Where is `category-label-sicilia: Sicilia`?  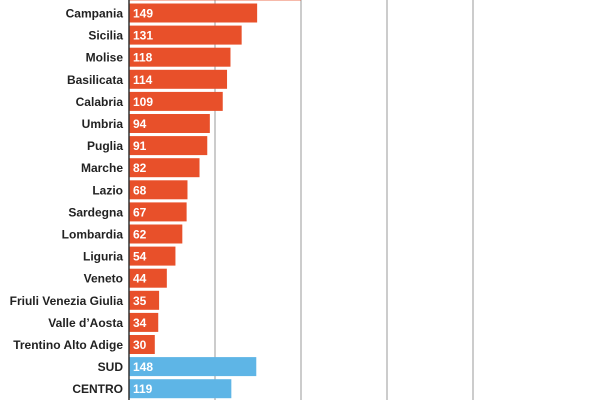
category-label-sicilia: Sicilia is located at coordinates (105, 36).